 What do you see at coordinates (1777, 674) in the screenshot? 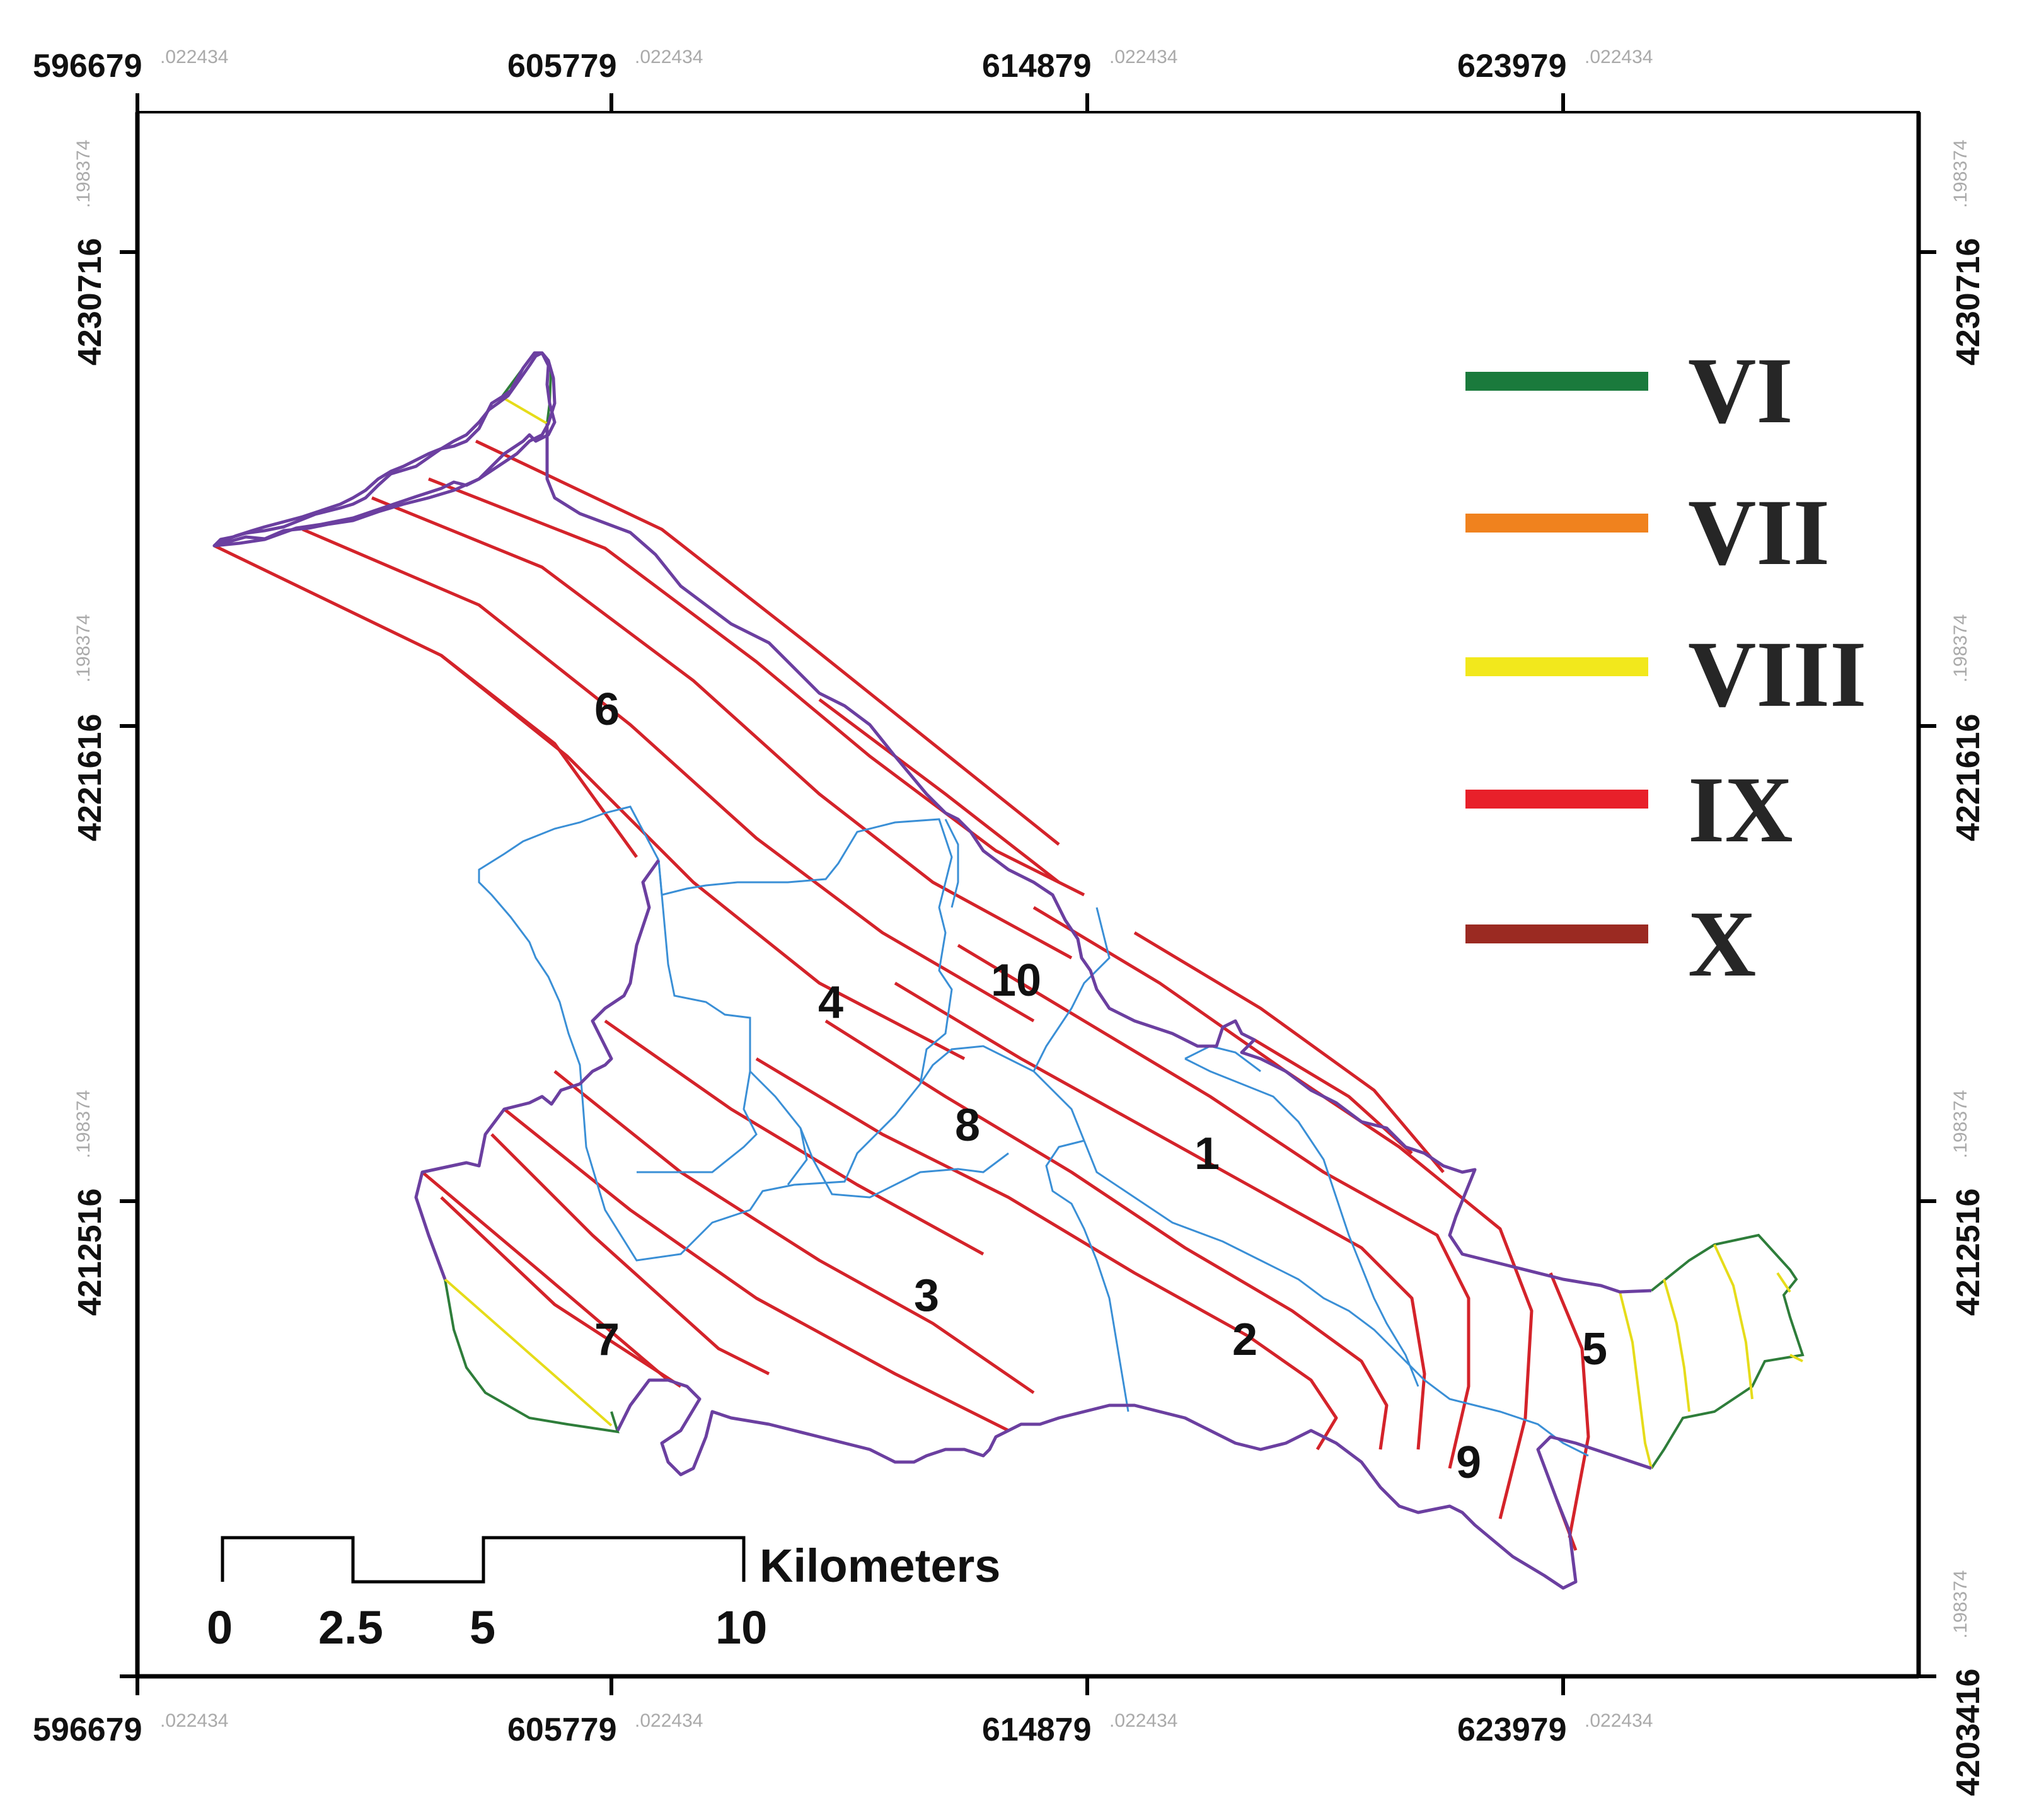
I see `legend-label-viii: VIII` at bounding box center [1777, 674].